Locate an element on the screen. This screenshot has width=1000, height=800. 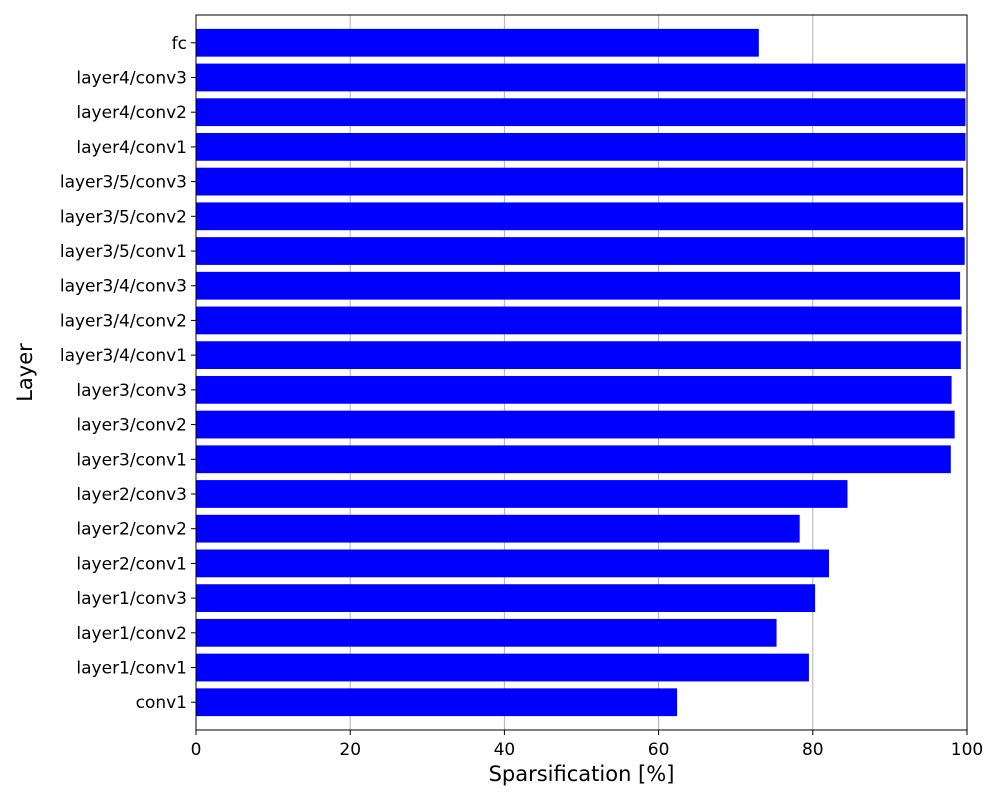
x-tick-label: 100 is located at coordinates (967, 750).